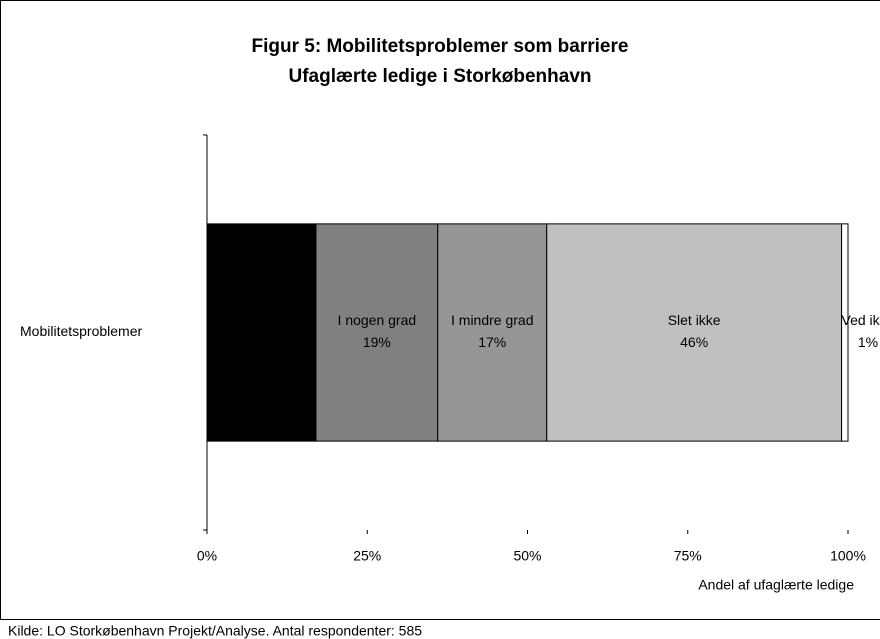  Describe the element at coordinates (688, 556) in the screenshot. I see `x-tick-label: 75%` at that location.